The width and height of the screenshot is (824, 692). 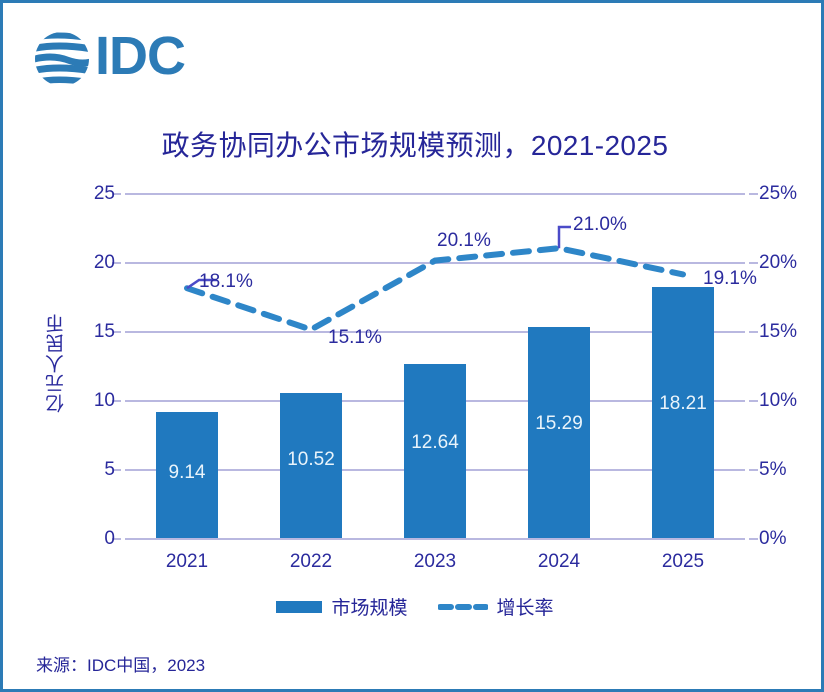 I want to click on line-value-label: 18.1%, so click(x=226, y=281).